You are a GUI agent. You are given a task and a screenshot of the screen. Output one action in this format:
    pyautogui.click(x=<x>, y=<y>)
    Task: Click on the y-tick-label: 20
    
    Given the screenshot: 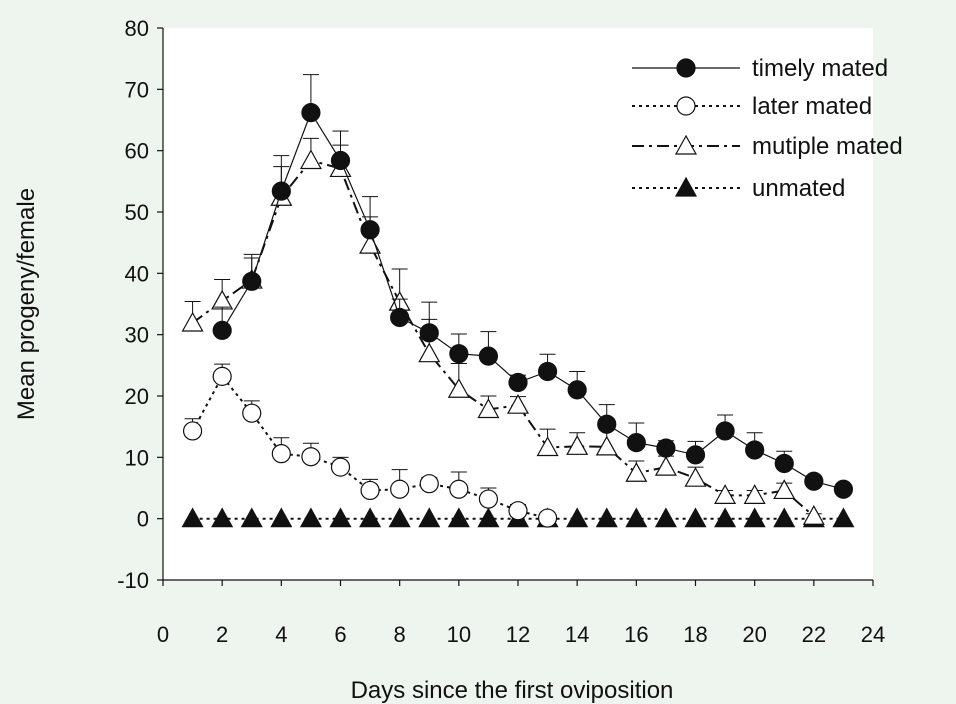 What is the action you would take?
    pyautogui.click(x=137, y=396)
    